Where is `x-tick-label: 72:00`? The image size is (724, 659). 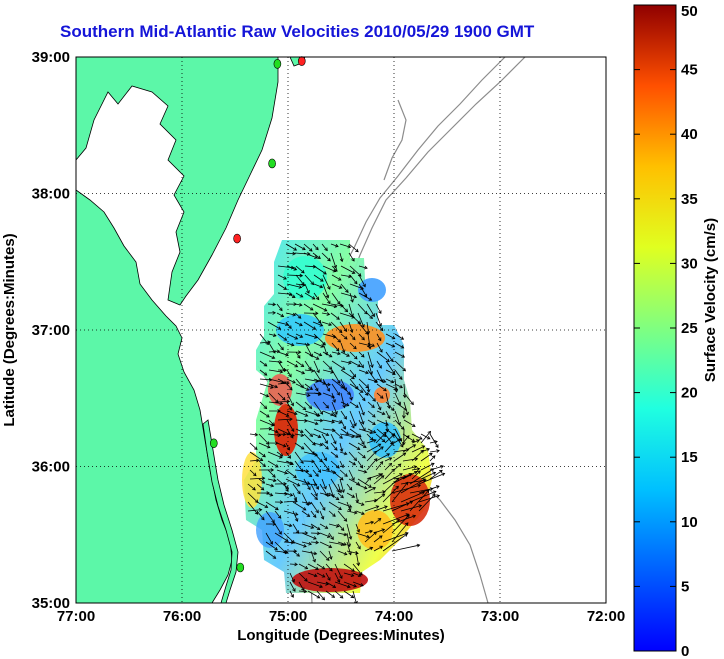
x-tick-label: 72:00 is located at coordinates (606, 616).